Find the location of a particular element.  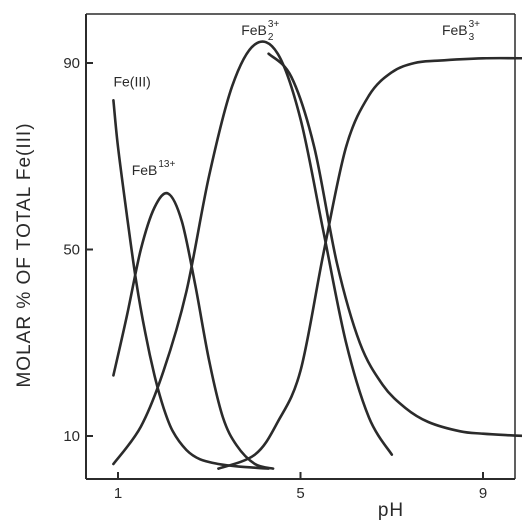

curve-label-main: Fe(III) is located at coordinates (131, 81).